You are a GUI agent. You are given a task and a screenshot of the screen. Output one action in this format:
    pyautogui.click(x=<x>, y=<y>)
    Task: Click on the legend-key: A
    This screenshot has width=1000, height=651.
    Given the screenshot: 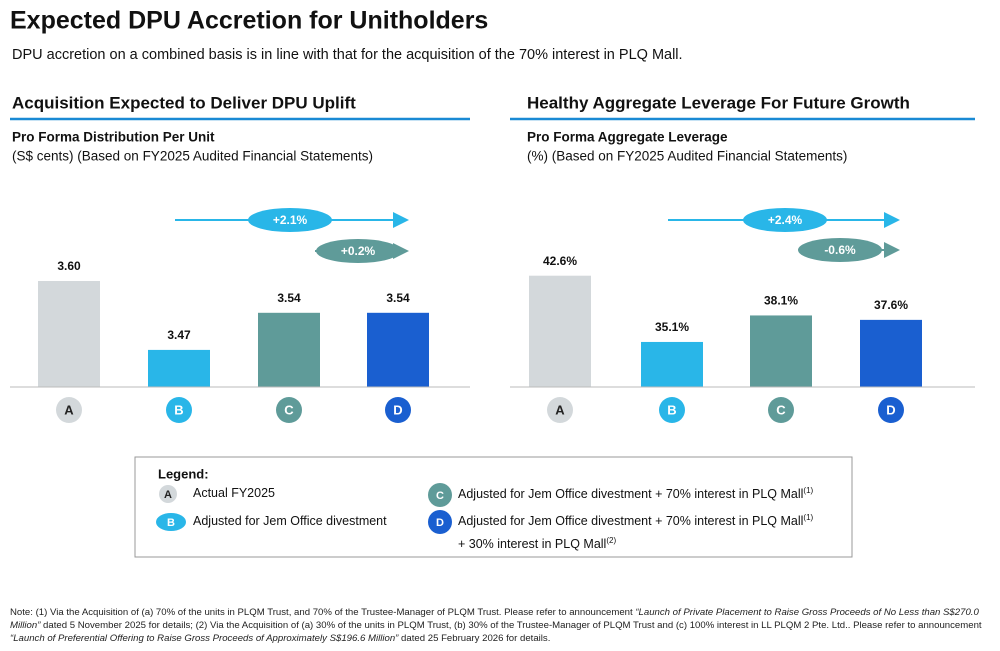 What is the action you would take?
    pyautogui.click(x=168, y=495)
    